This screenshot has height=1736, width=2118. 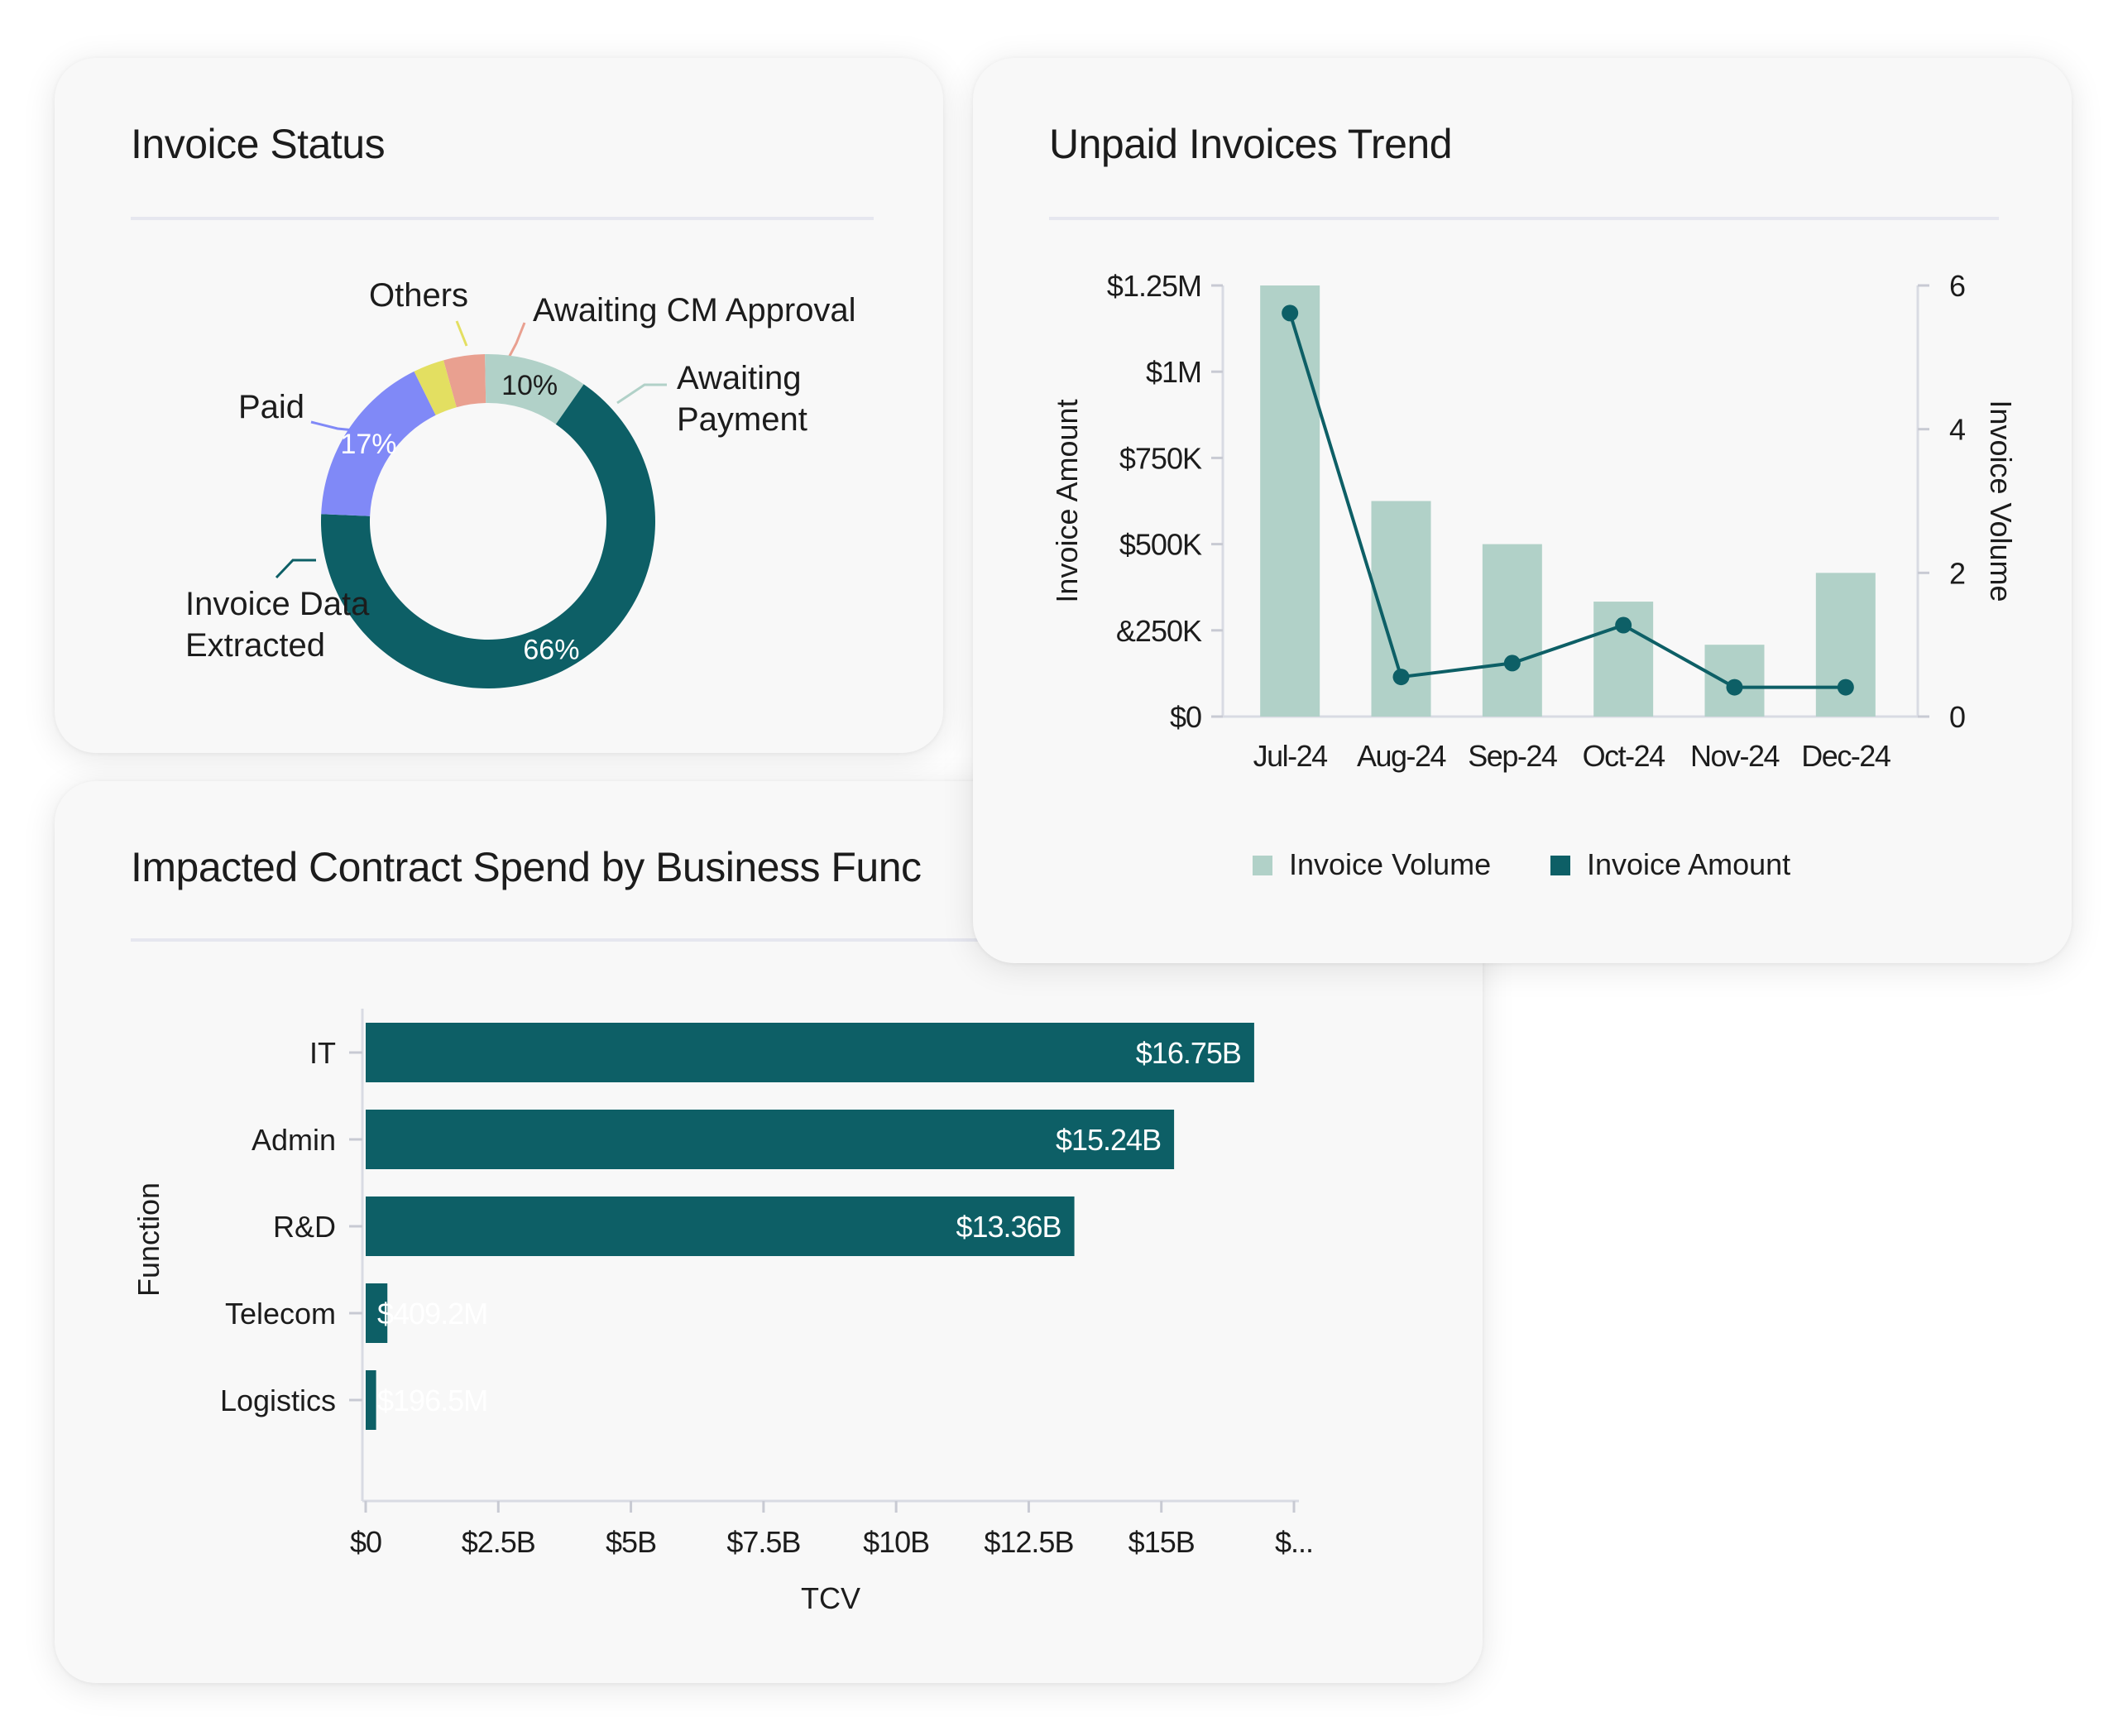 I want to click on donut-slice-awaiting-cm-approval, so click(x=464, y=381).